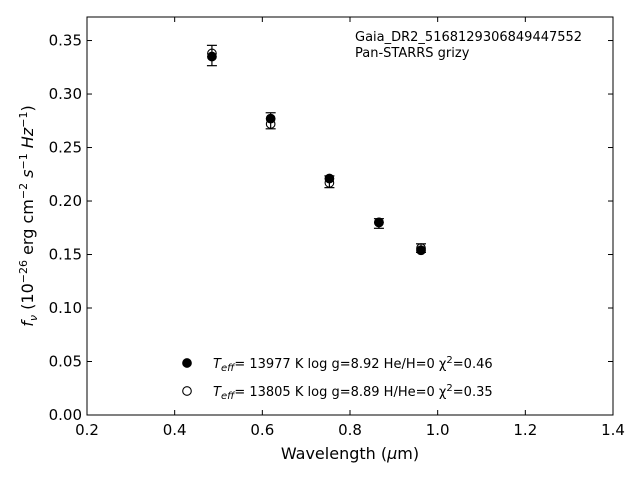 The width and height of the screenshot is (640, 480). What do you see at coordinates (187, 391) in the screenshot?
I see `legend-marker-open` at bounding box center [187, 391].